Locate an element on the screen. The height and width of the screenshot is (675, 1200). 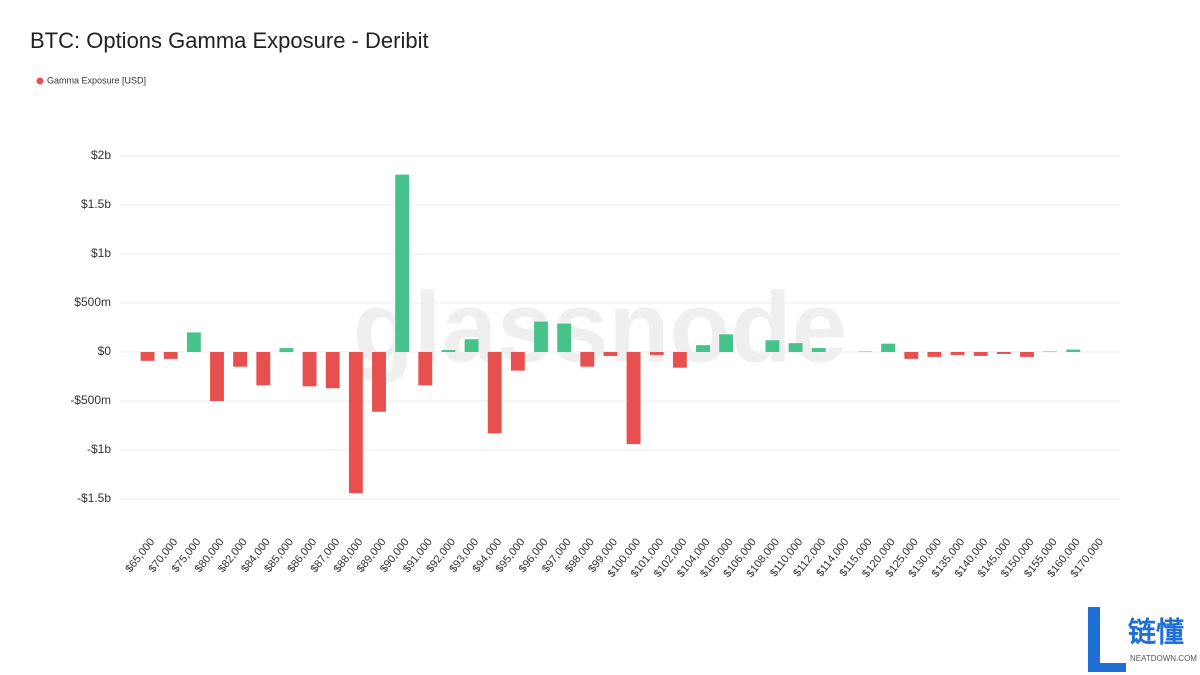
y-tick-label: -$1.5b is located at coordinates (94, 498).